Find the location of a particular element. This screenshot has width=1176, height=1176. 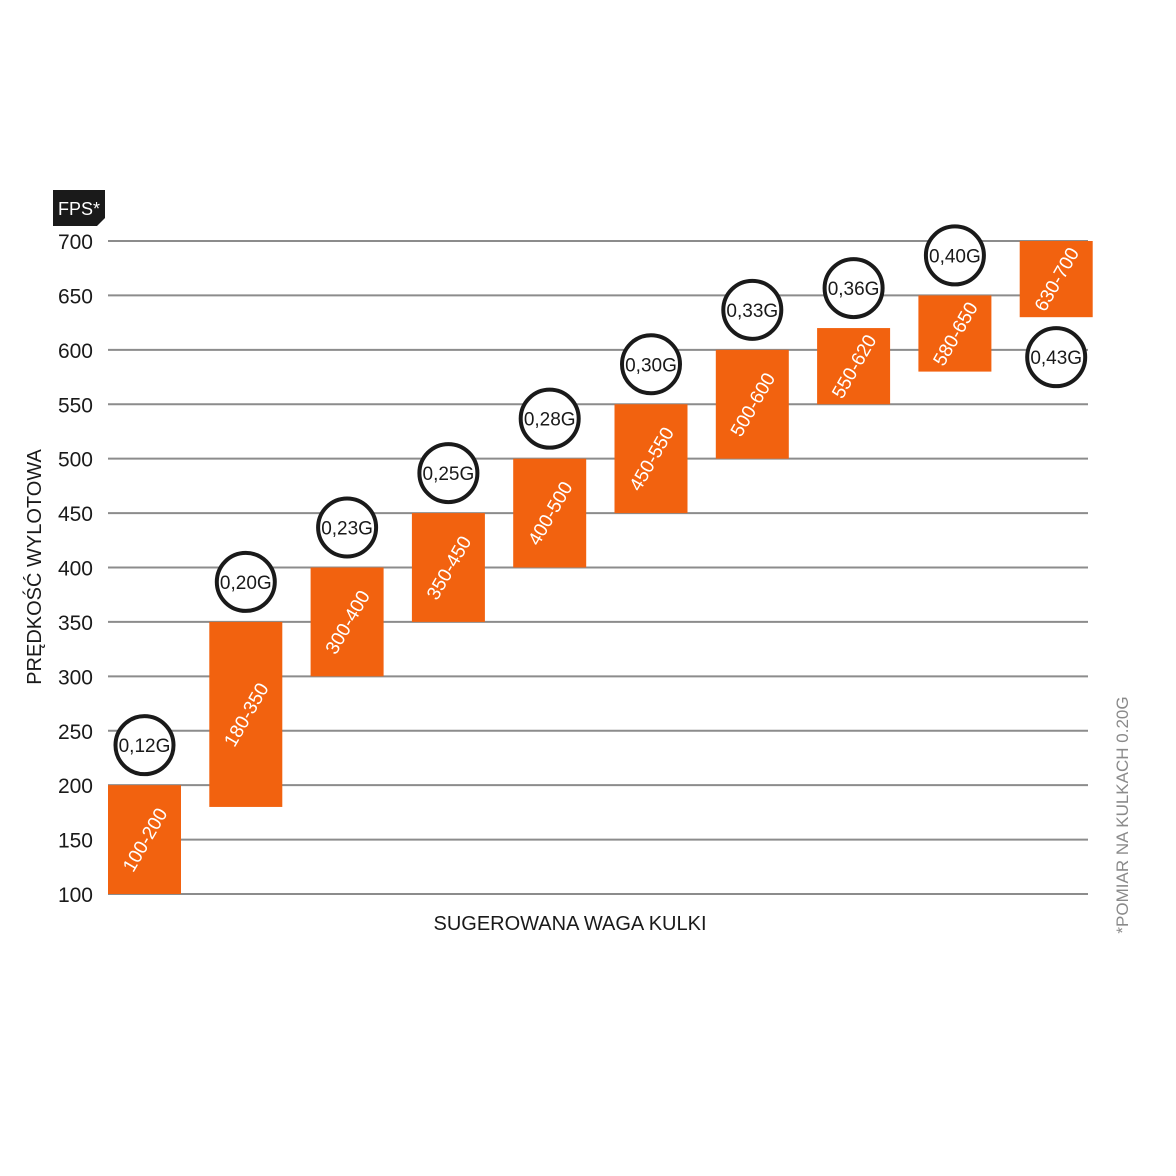

unit-badge: FPS* is located at coordinates (79, 208).